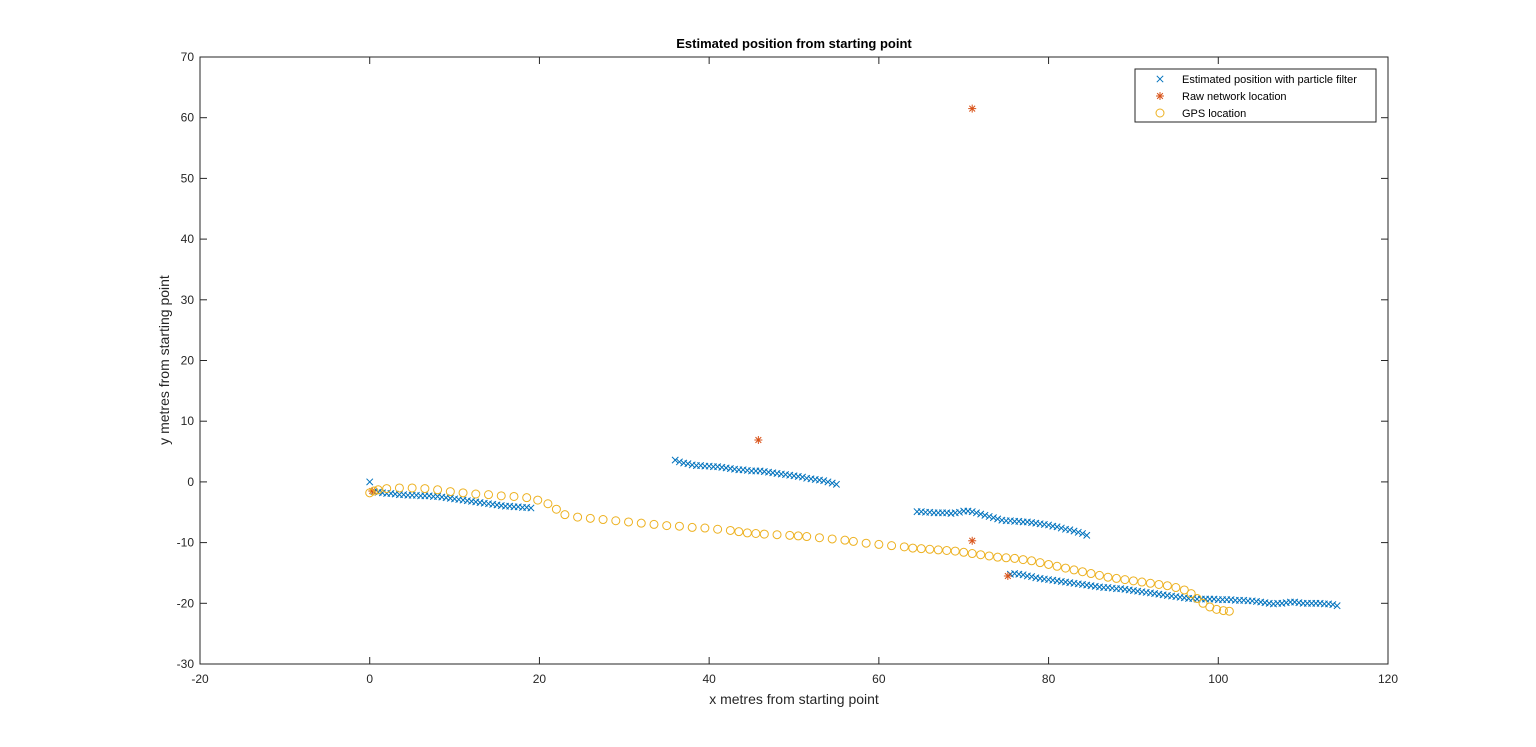 The image size is (1536, 747). Describe the element at coordinates (186, 603) in the screenshot. I see `y-tick-label: -20` at that location.